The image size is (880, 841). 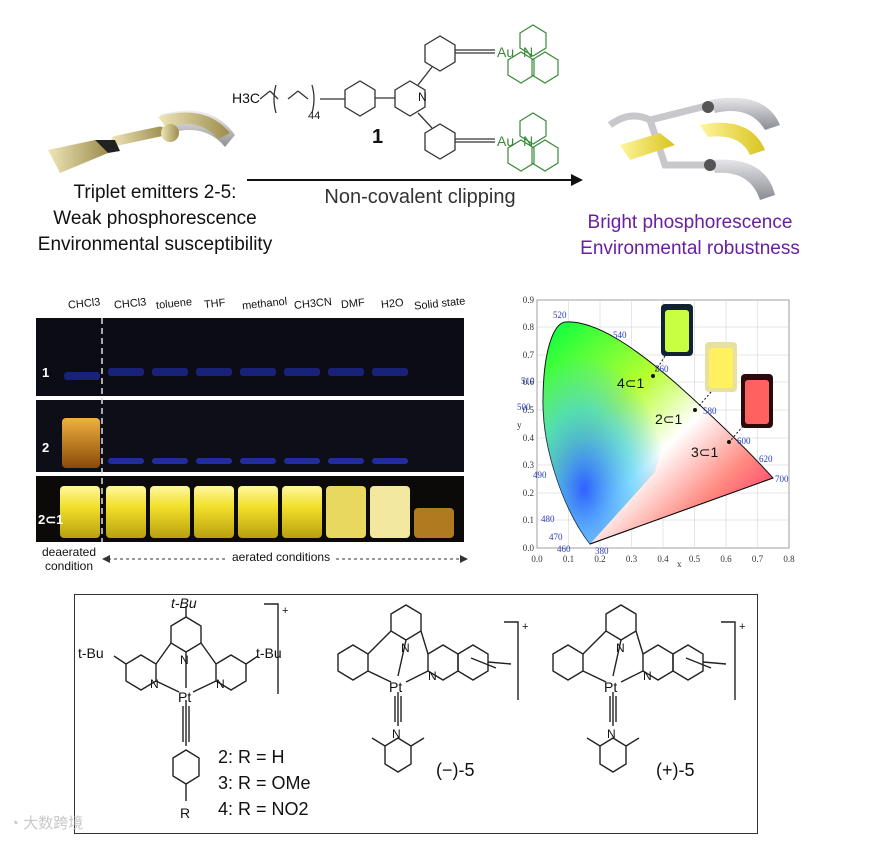 I want to click on x-tick-6: 0.6, so click(x=726, y=559).